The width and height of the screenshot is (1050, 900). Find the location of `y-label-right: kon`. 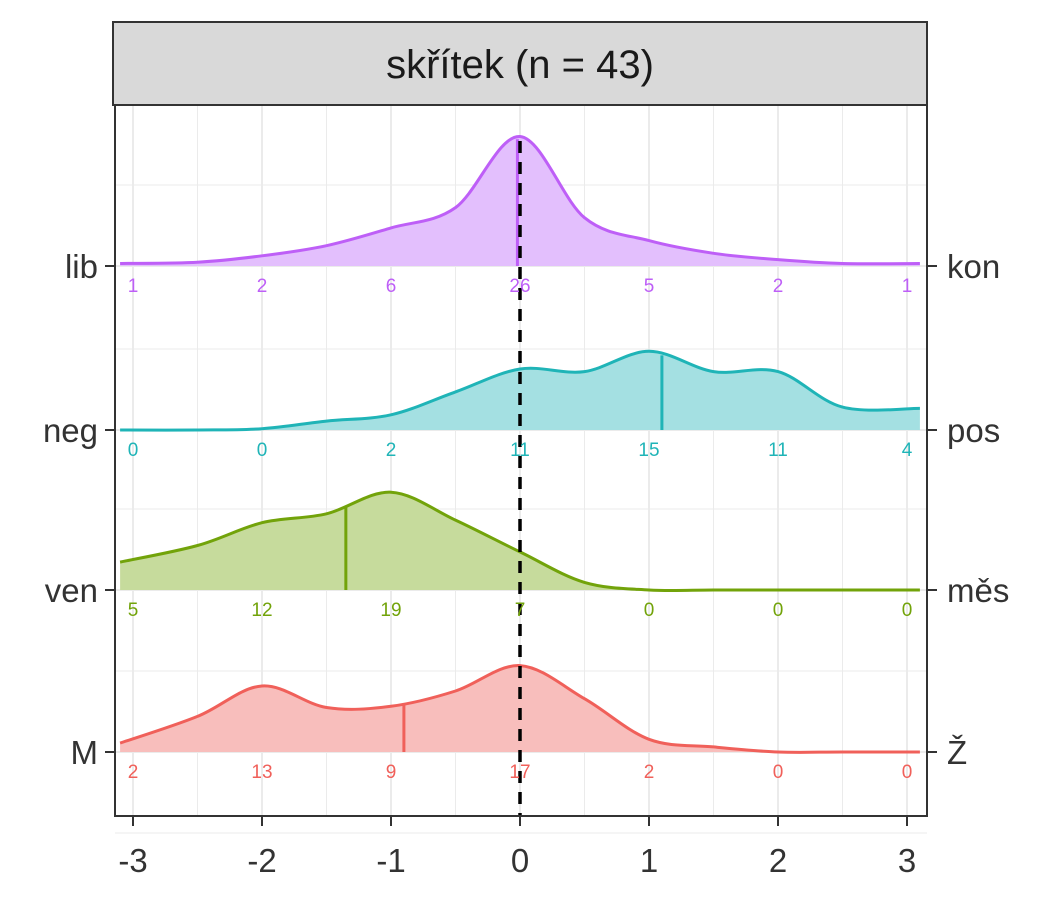

y-label-right: kon is located at coordinates (973, 266).